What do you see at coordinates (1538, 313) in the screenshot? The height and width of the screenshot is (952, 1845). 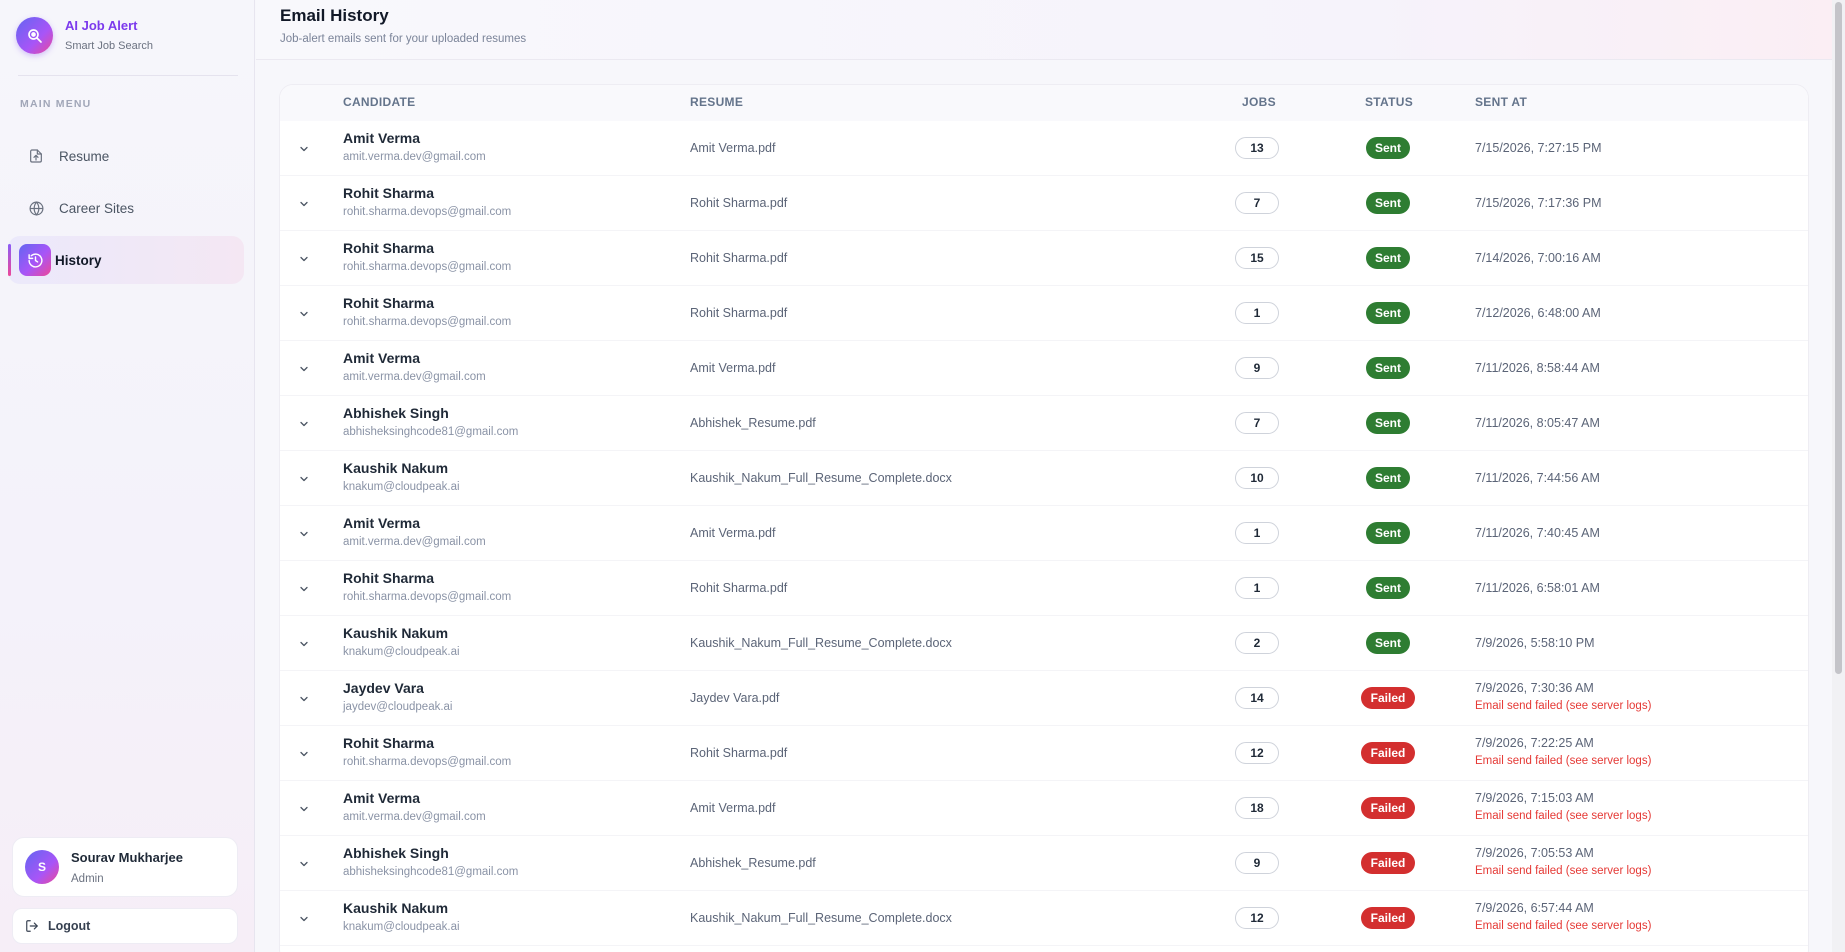 I see `sent-at-timestamp: 7/12/2026, 6:48:00 AM` at bounding box center [1538, 313].